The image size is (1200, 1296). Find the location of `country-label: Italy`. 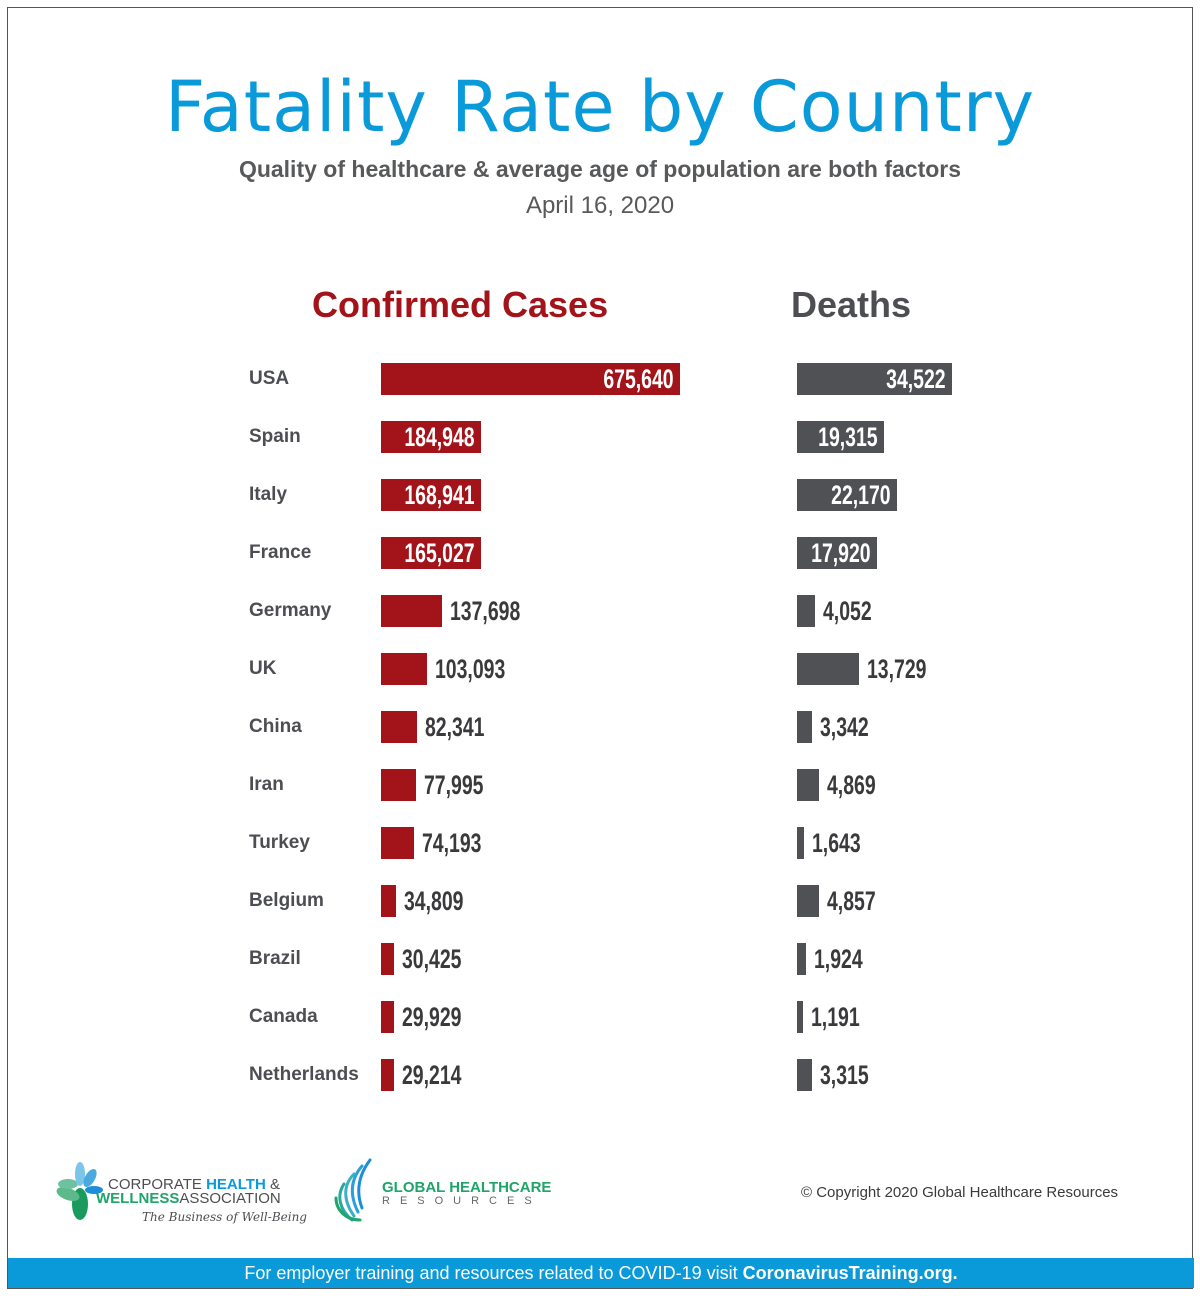

country-label: Italy is located at coordinates (268, 494).